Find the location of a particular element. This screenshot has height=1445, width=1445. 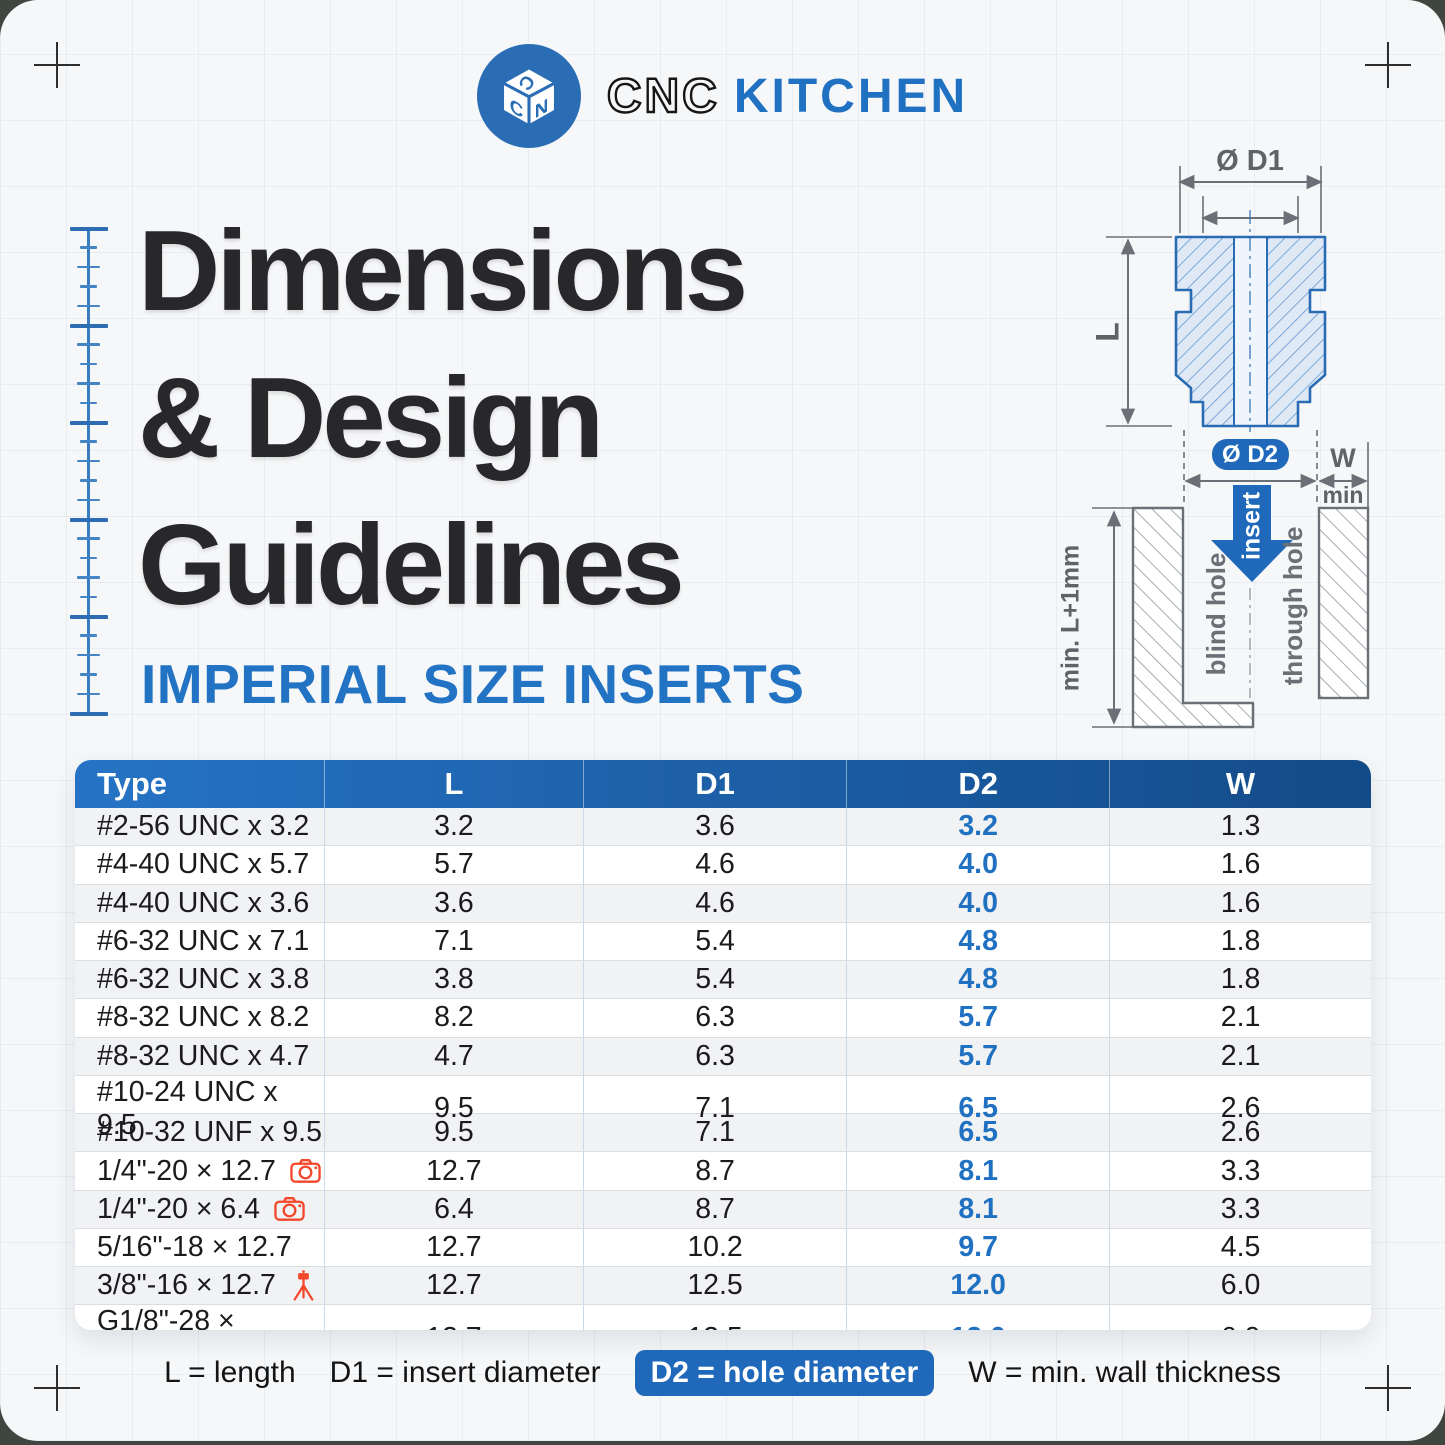

brand-wordmark: CNC KITCHEN is located at coordinates (787, 95).